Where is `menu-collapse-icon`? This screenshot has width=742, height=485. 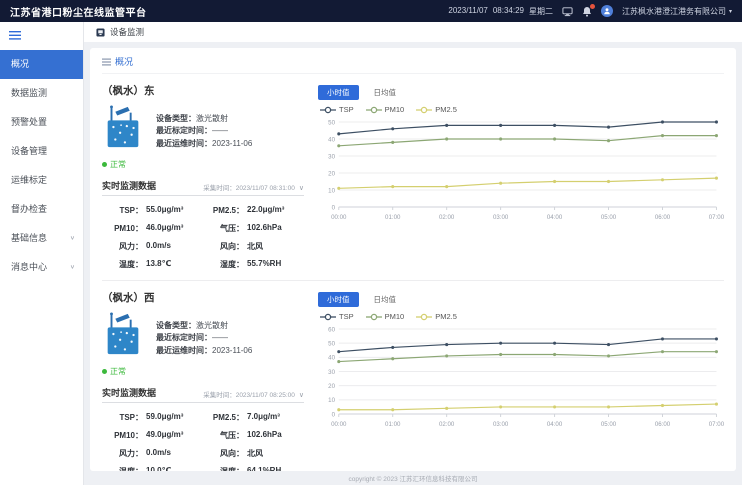
menu-collapse-icon is located at coordinates (41, 36).